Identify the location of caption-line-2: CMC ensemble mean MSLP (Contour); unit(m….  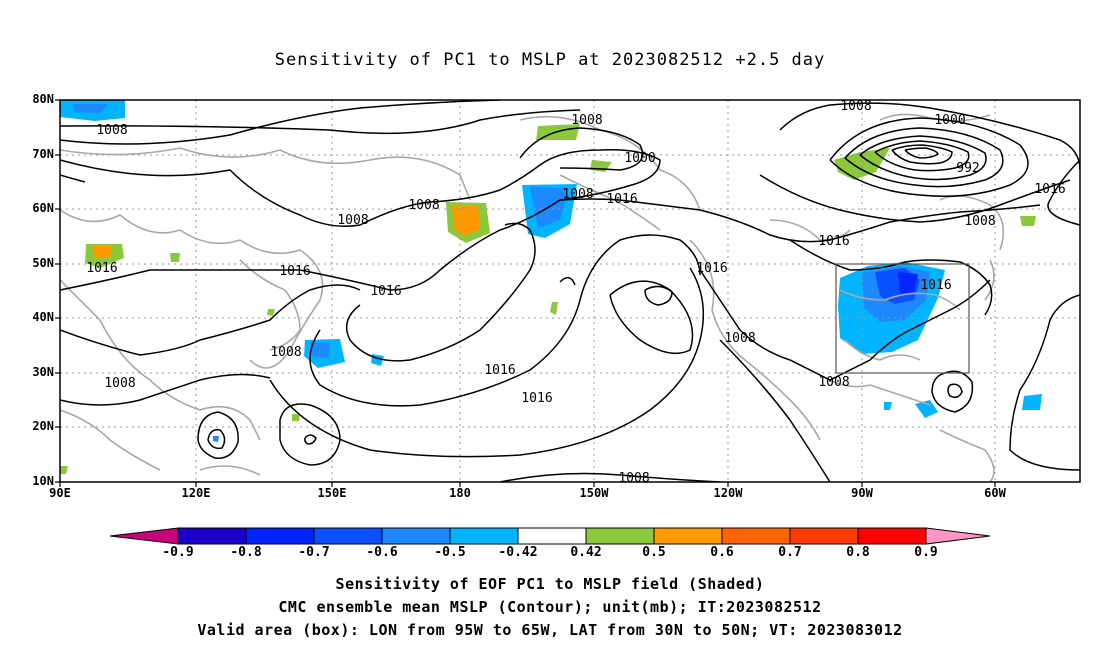
(550, 607).